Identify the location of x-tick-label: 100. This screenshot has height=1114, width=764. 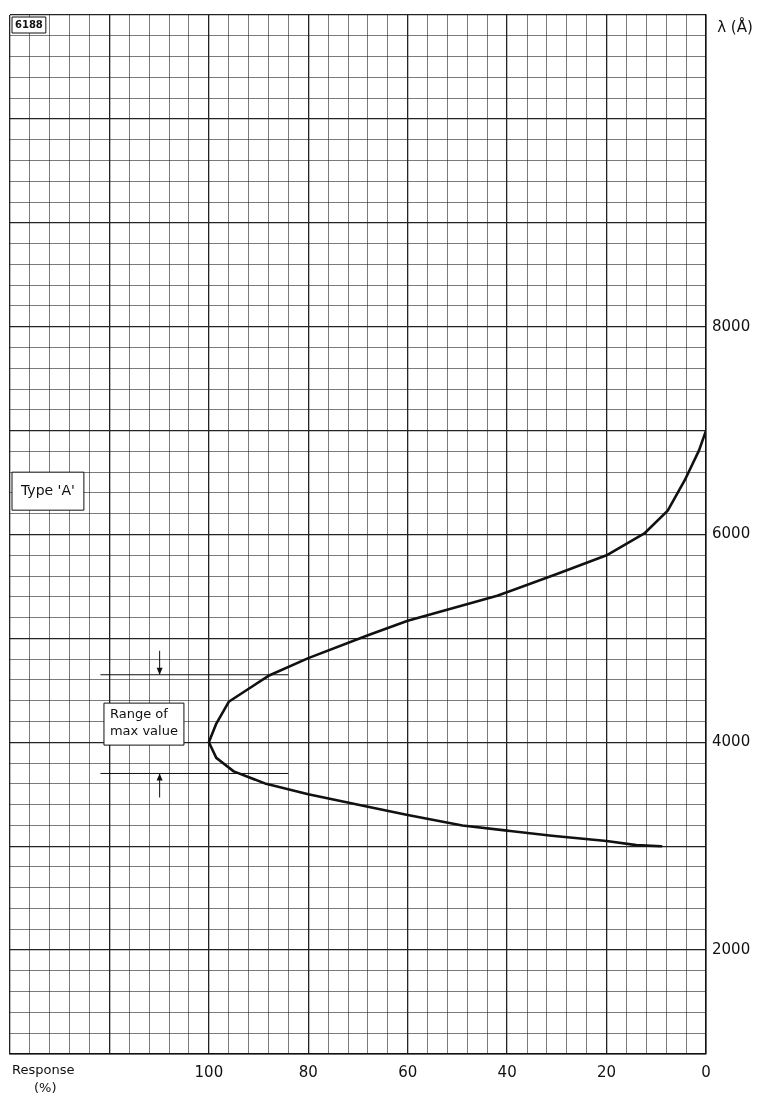
(209, 1071).